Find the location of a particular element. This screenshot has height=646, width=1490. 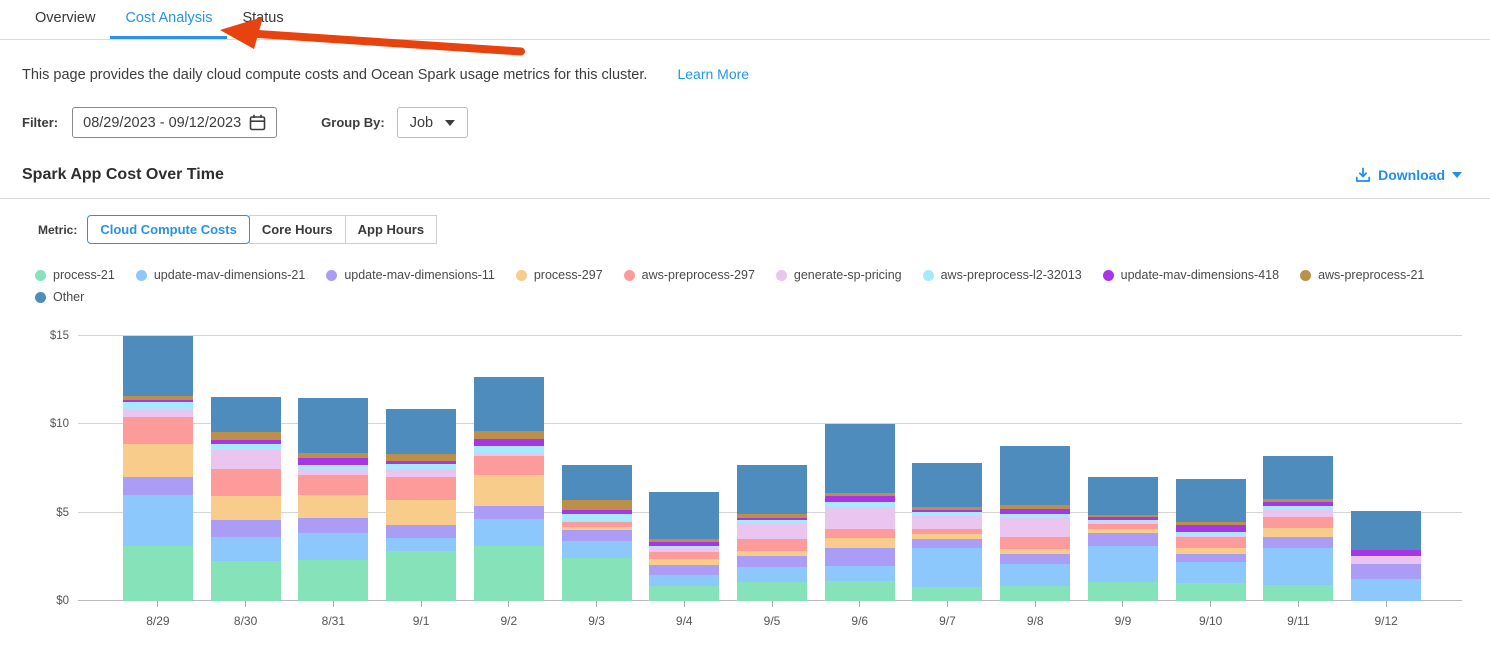

tab-cost-analysis: Cost Analysis is located at coordinates (169, 20).